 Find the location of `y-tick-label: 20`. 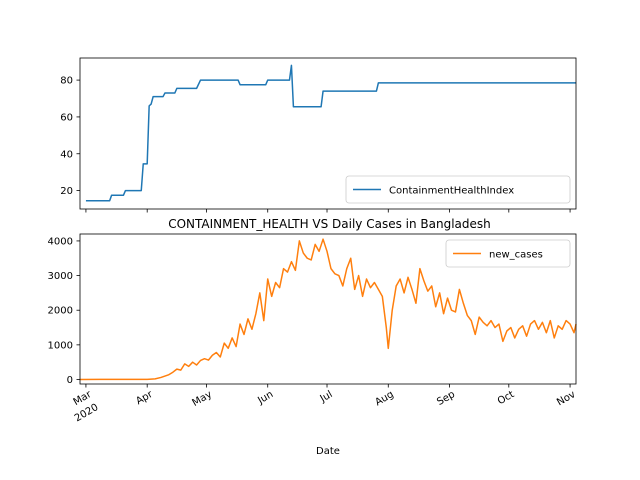

y-tick-label: 20 is located at coordinates (66, 191).